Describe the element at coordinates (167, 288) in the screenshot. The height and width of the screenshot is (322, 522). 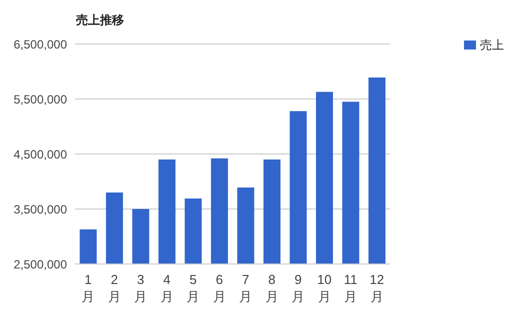
I see `x-tick-label: 4月` at that location.